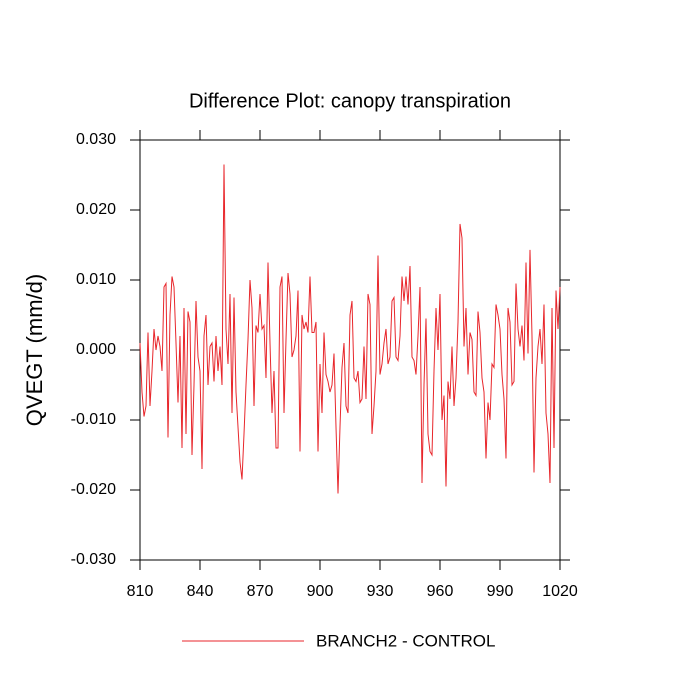 This screenshot has height=700, width=700. What do you see at coordinates (93, 559) in the screenshot?
I see `y-tick-label: -0.030` at bounding box center [93, 559].